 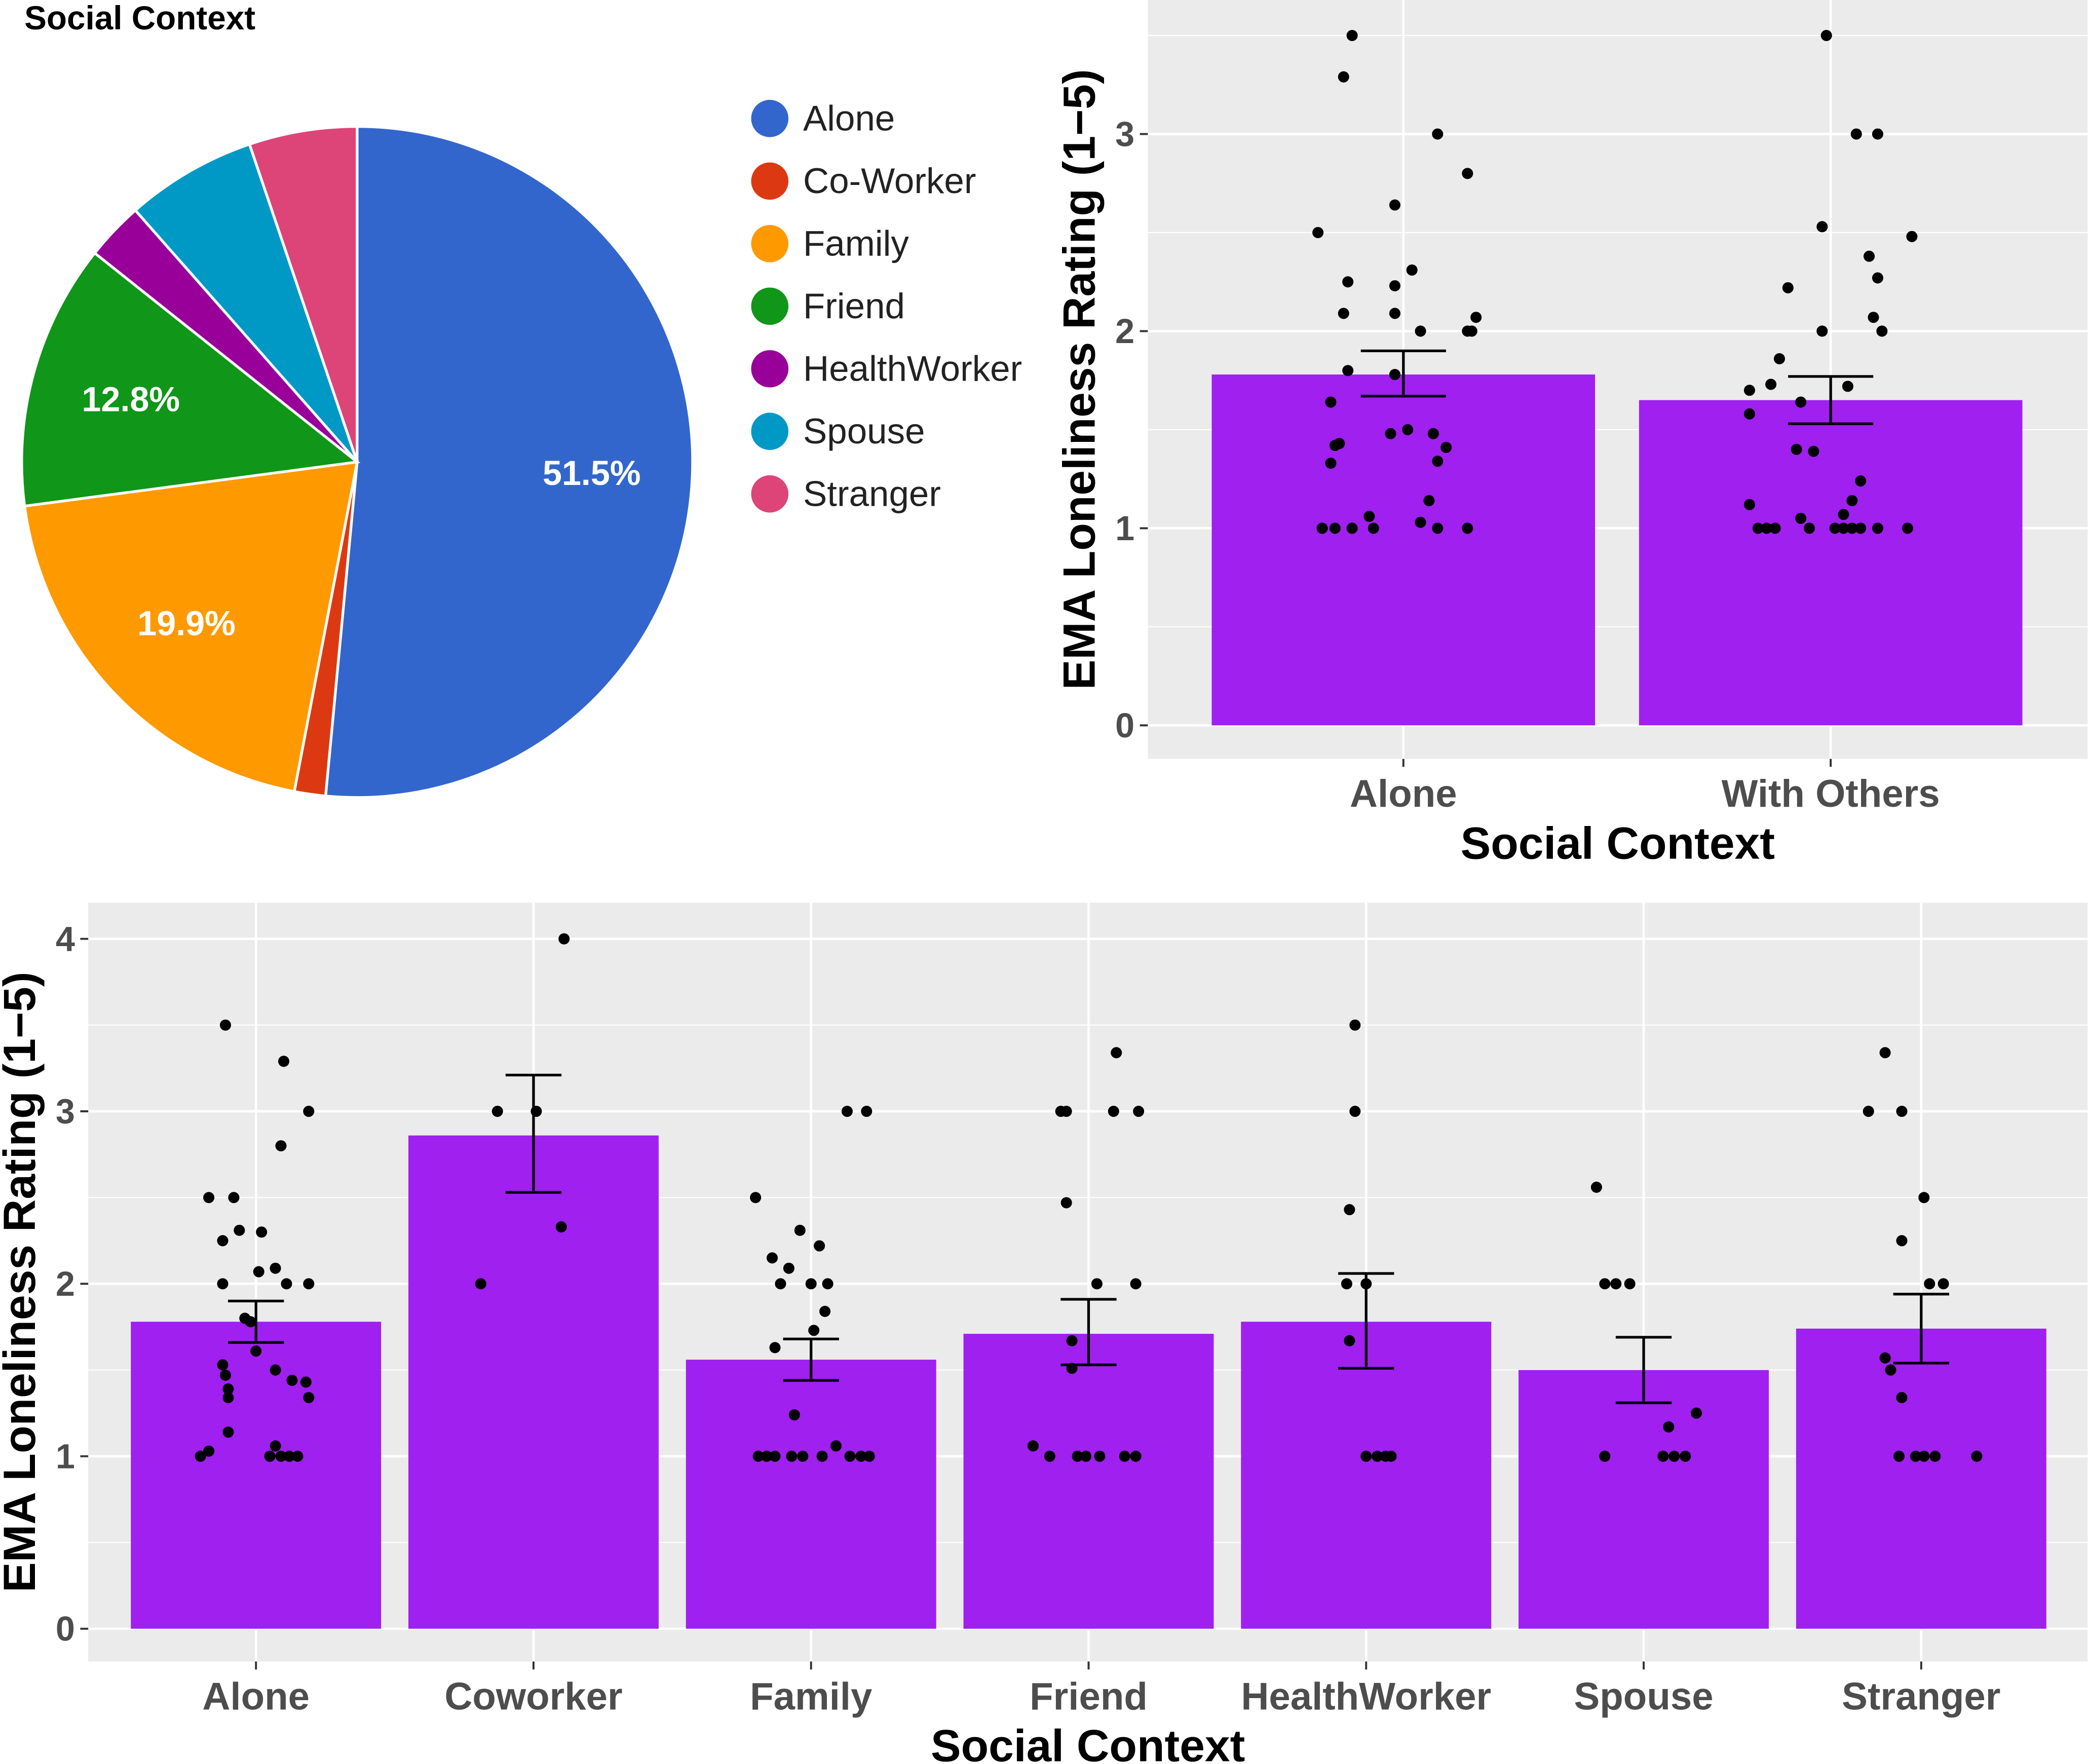 What do you see at coordinates (1124, 528) in the screenshot?
I see `y-tick-label: 1` at bounding box center [1124, 528].